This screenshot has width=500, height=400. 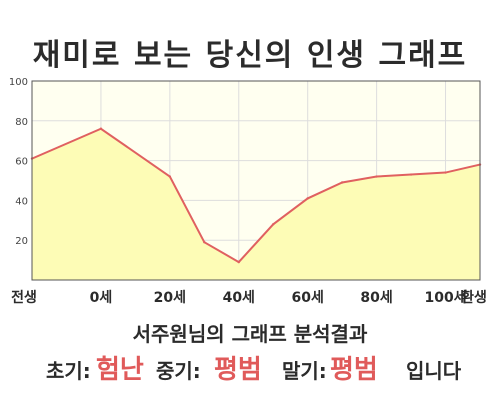 I want to click on y-tick-label: 20, so click(x=21, y=241).